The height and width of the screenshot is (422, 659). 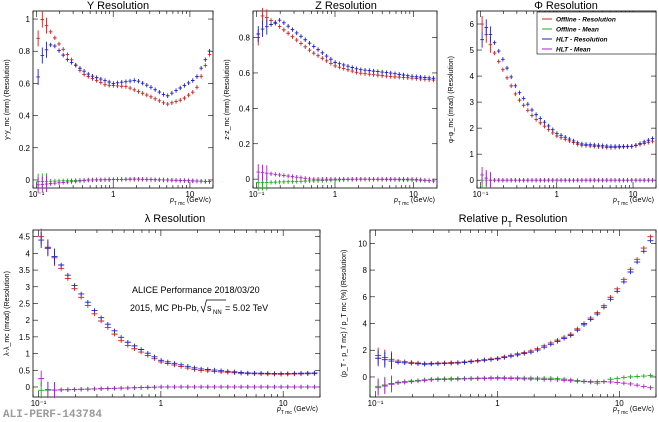 What do you see at coordinates (245, 144) in the screenshot?
I see `ytick-label-z-1: 0.2` at bounding box center [245, 144].